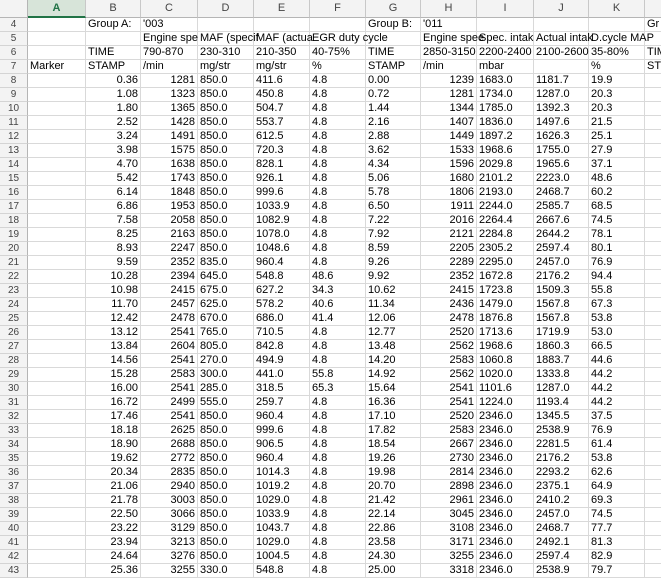 This screenshot has height=579, width=661. I want to click on cell: 2538.9, so click(561, 571).